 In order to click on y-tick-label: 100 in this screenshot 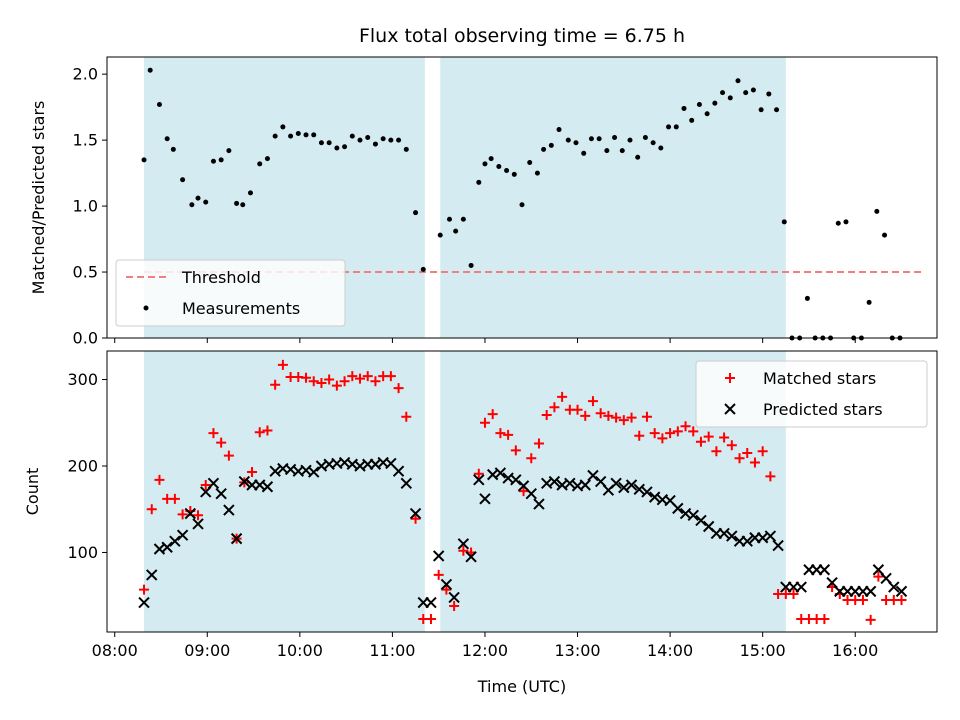, I will do `click(82, 552)`.